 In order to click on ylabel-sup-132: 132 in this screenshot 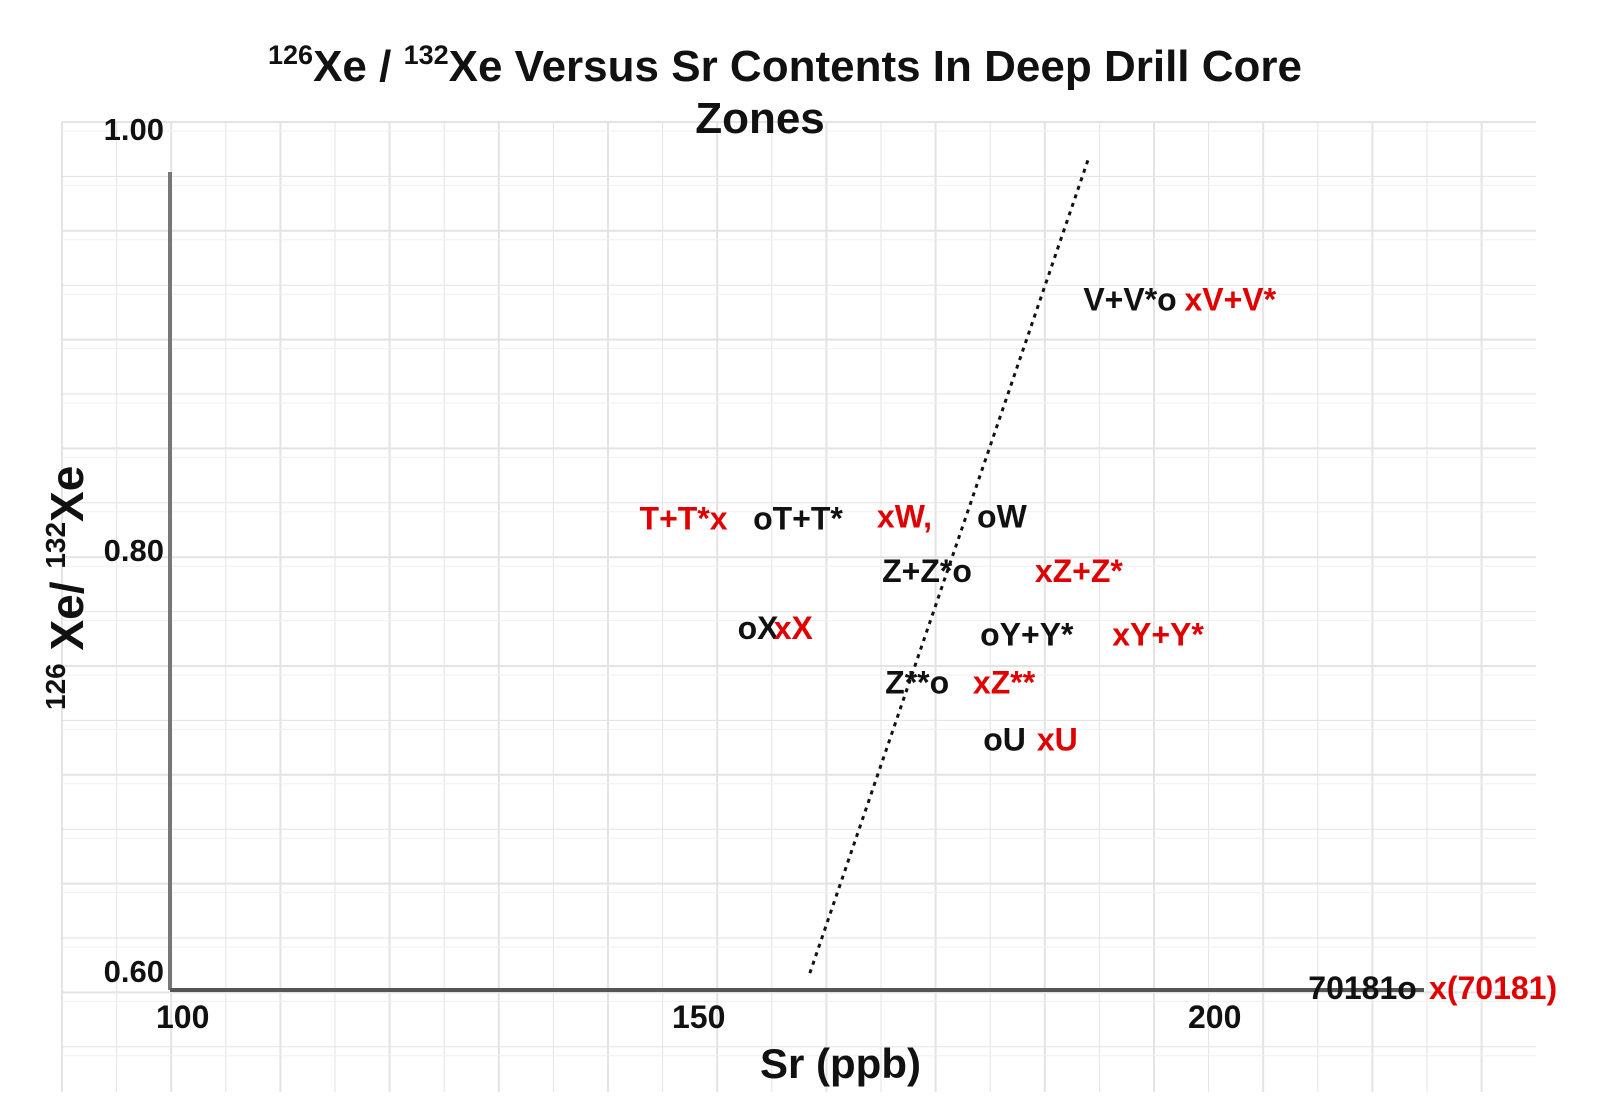, I will do `click(55, 545)`.